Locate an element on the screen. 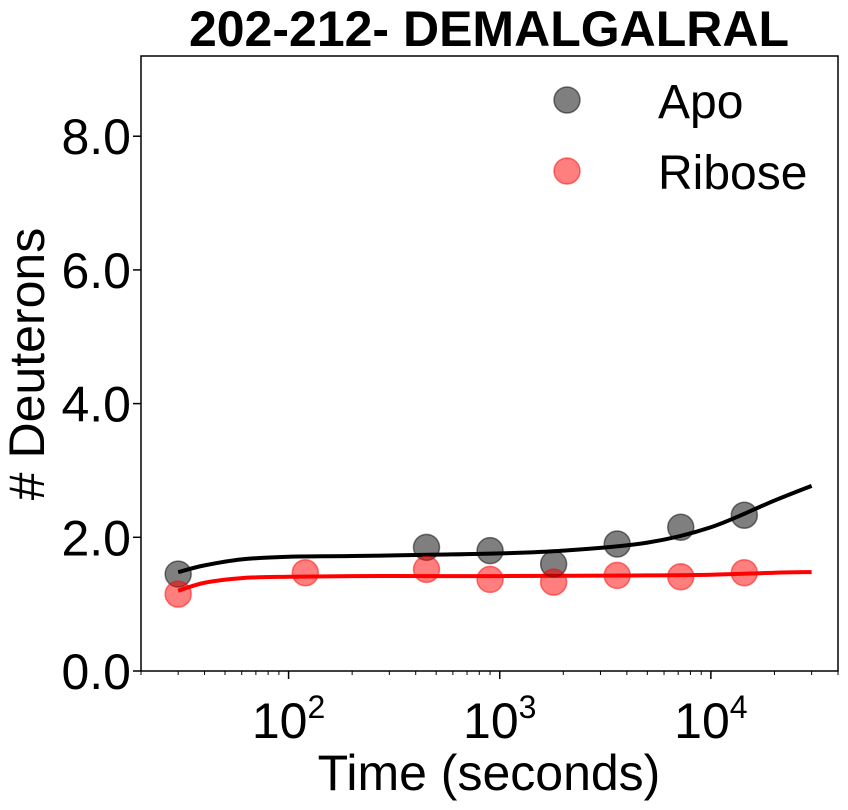 This screenshot has width=848, height=810. x-tick-label: 10² is located at coordinates (288, 719).